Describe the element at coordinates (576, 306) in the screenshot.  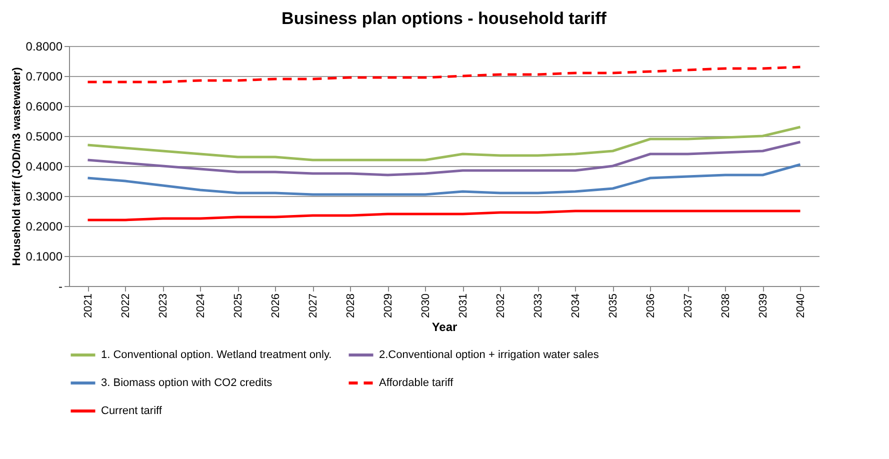
I see `x-tick-label: 2034` at that location.